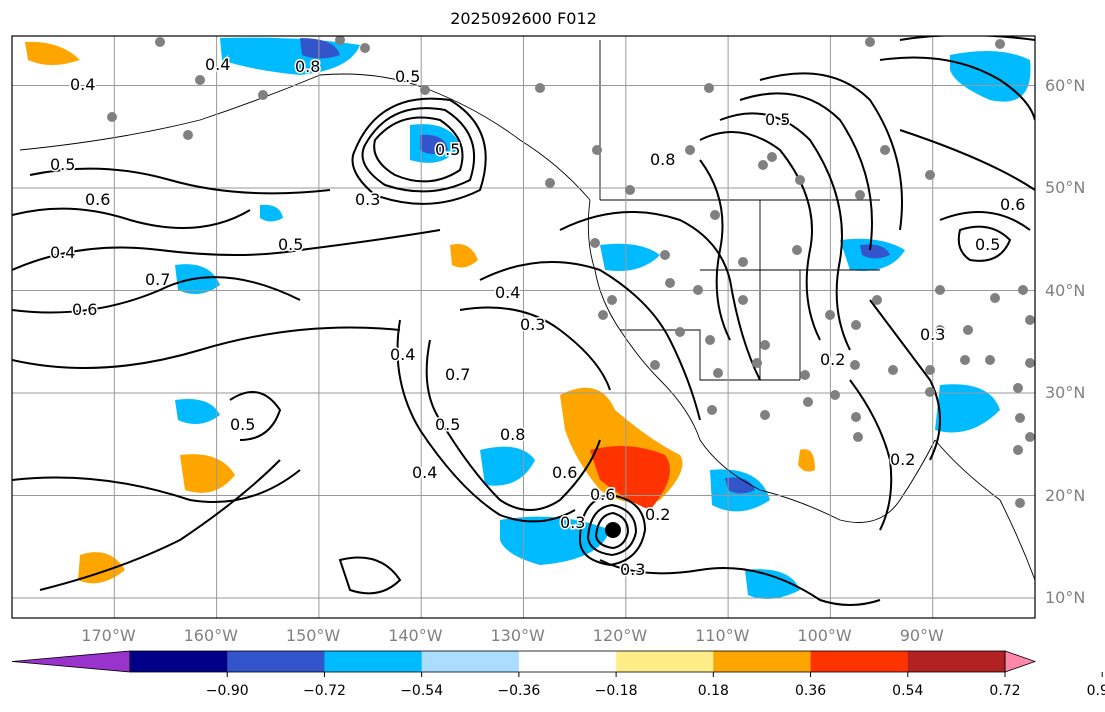 Image resolution: width=1105 pixels, height=712 pixels. What do you see at coordinates (1020, 661) in the screenshot?
I see `colorbar-extend-high` at bounding box center [1020, 661].